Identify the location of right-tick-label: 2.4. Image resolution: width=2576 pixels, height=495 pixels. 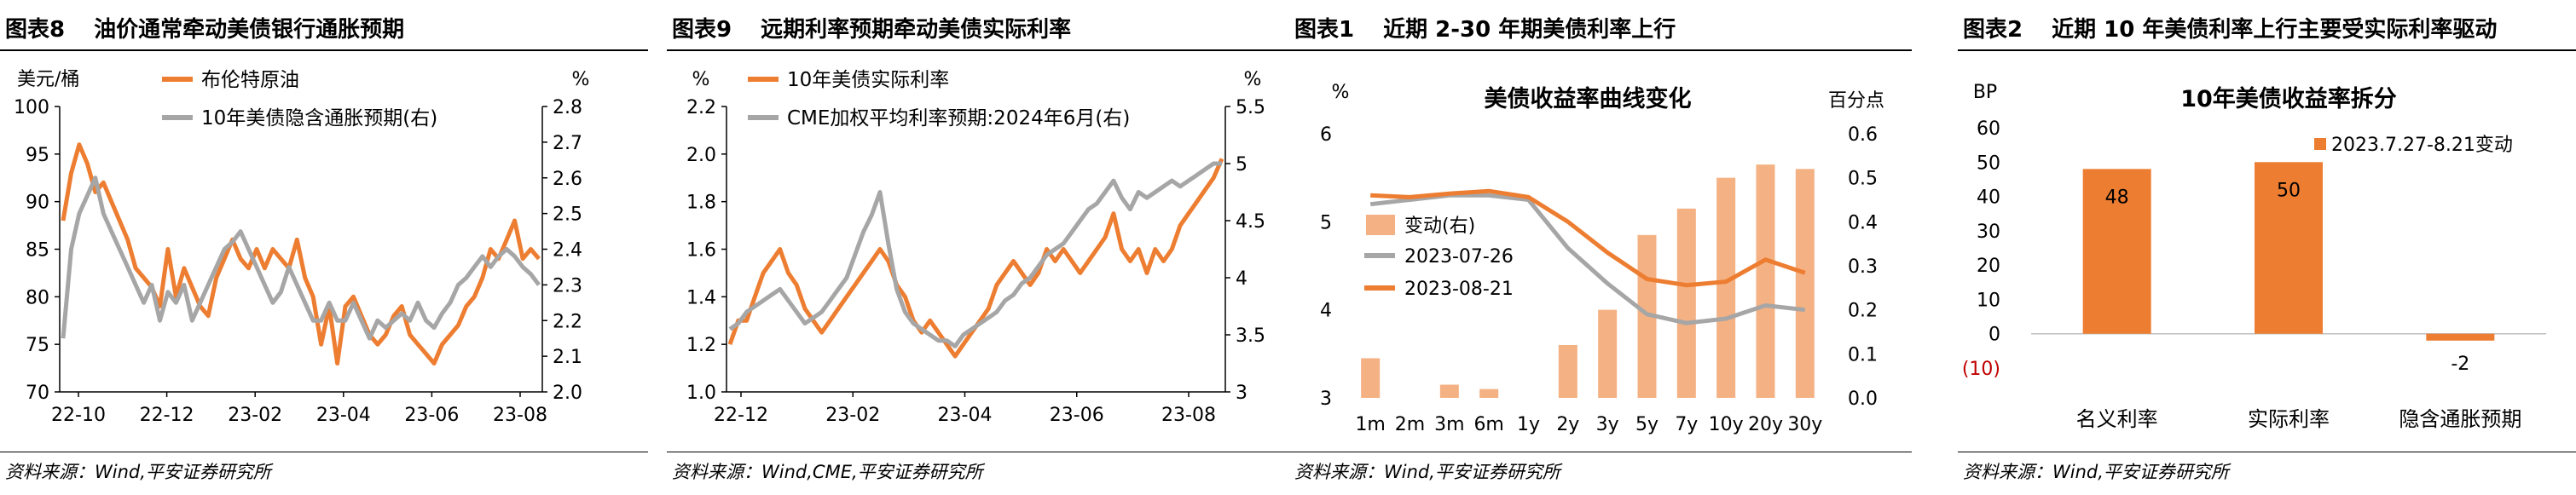
(568, 251).